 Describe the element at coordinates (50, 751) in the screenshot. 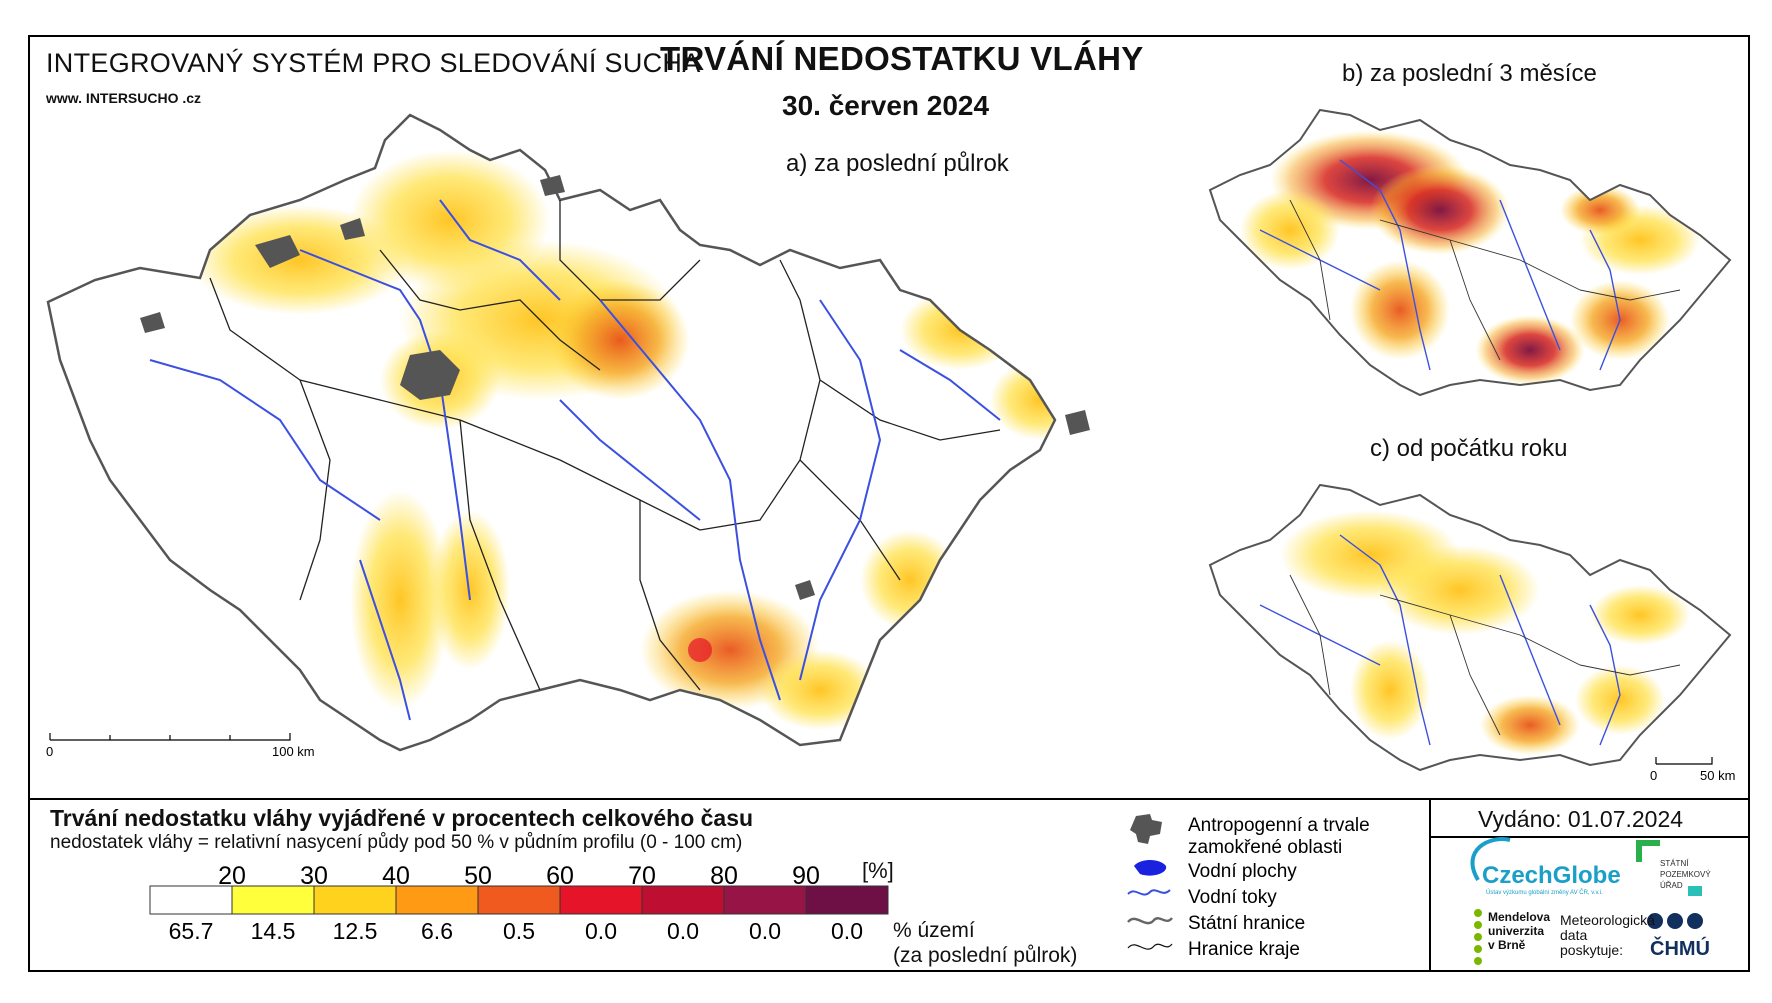

I see `main-scale-start: 0` at that location.